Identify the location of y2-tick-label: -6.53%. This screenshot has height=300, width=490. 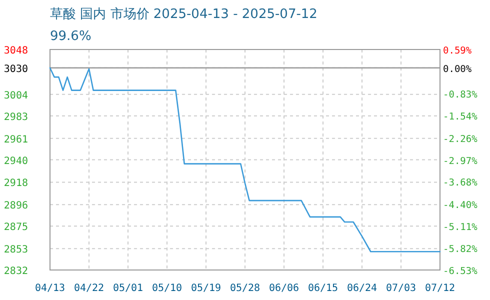
(460, 271).